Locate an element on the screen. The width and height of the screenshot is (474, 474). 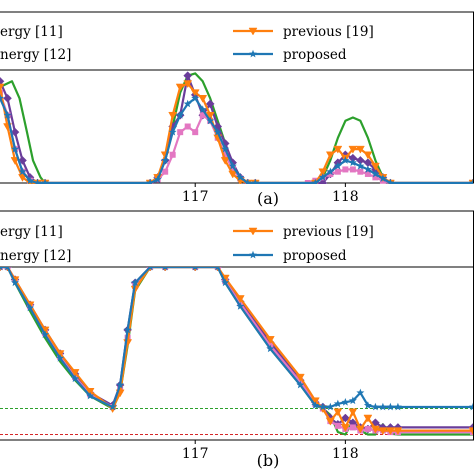
panel-caption: (b) is located at coordinates (268, 460).